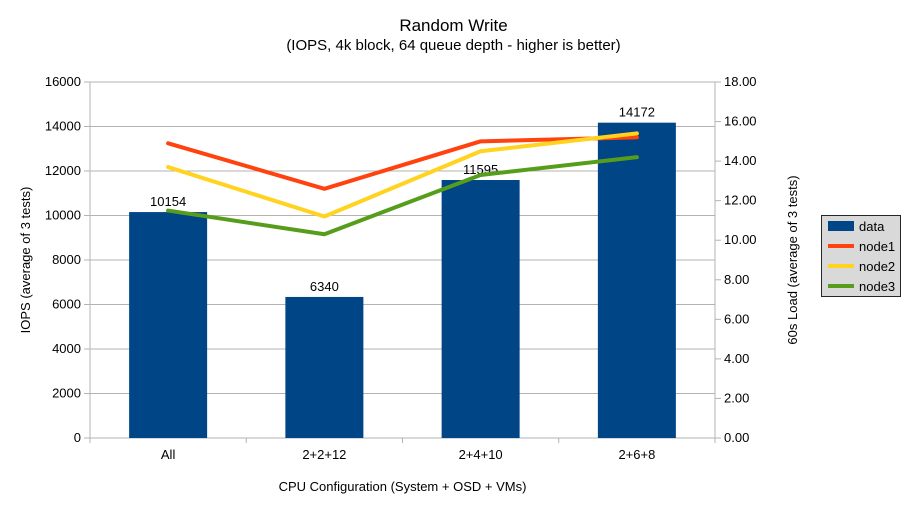 The width and height of the screenshot is (907, 510). I want to click on legend-item-node3: node3, so click(864, 286).